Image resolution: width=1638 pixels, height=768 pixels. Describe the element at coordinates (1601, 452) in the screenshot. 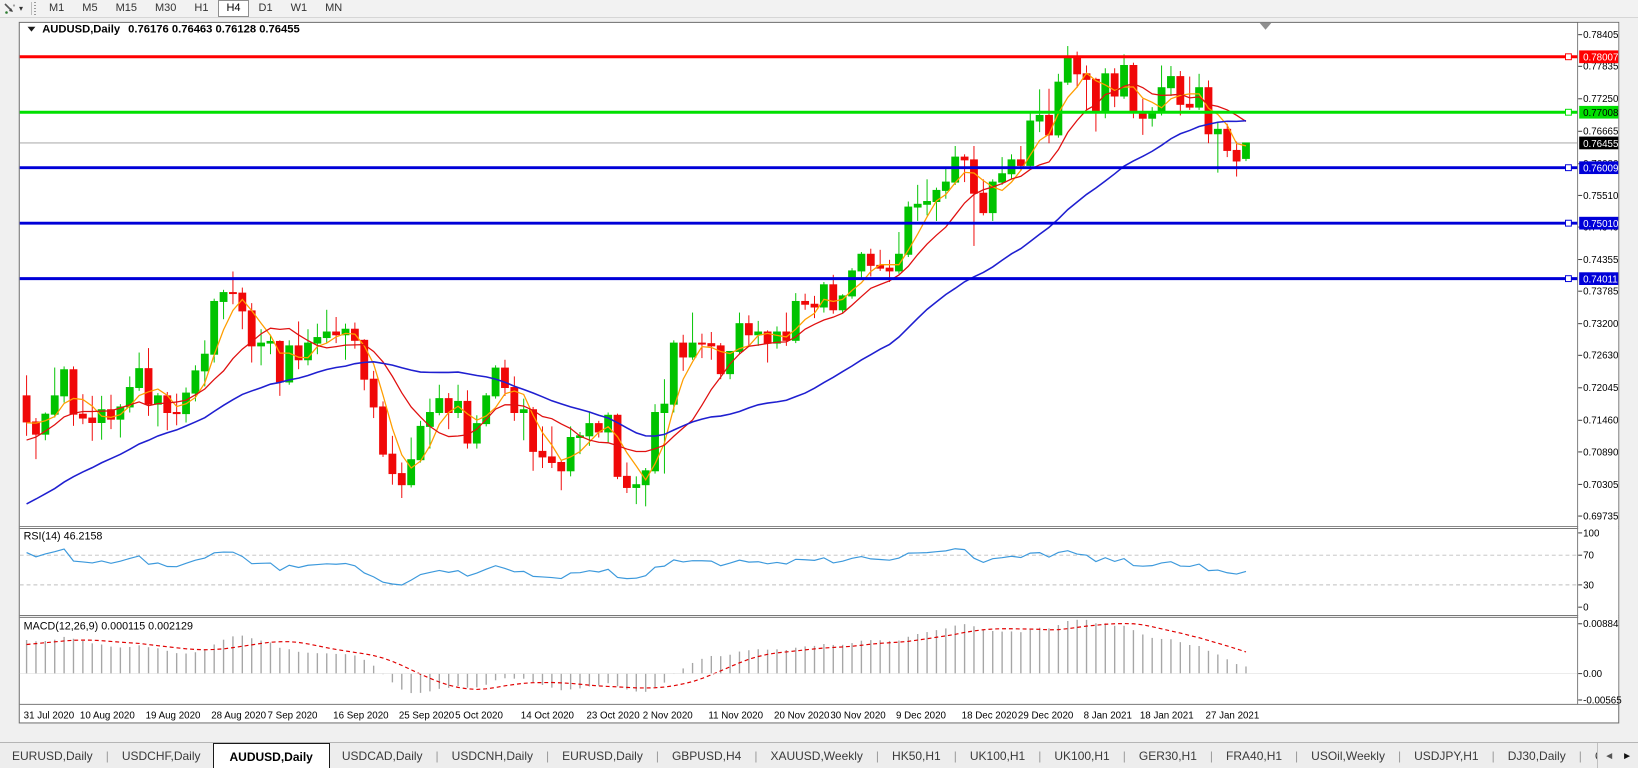

I see `price-axis-tick: 0.70890` at that location.